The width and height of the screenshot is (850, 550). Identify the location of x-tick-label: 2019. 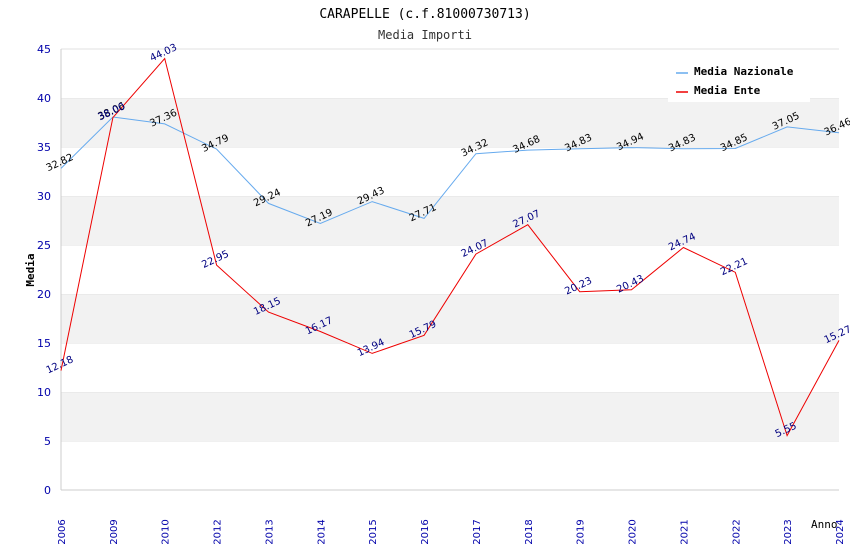
(581, 531).